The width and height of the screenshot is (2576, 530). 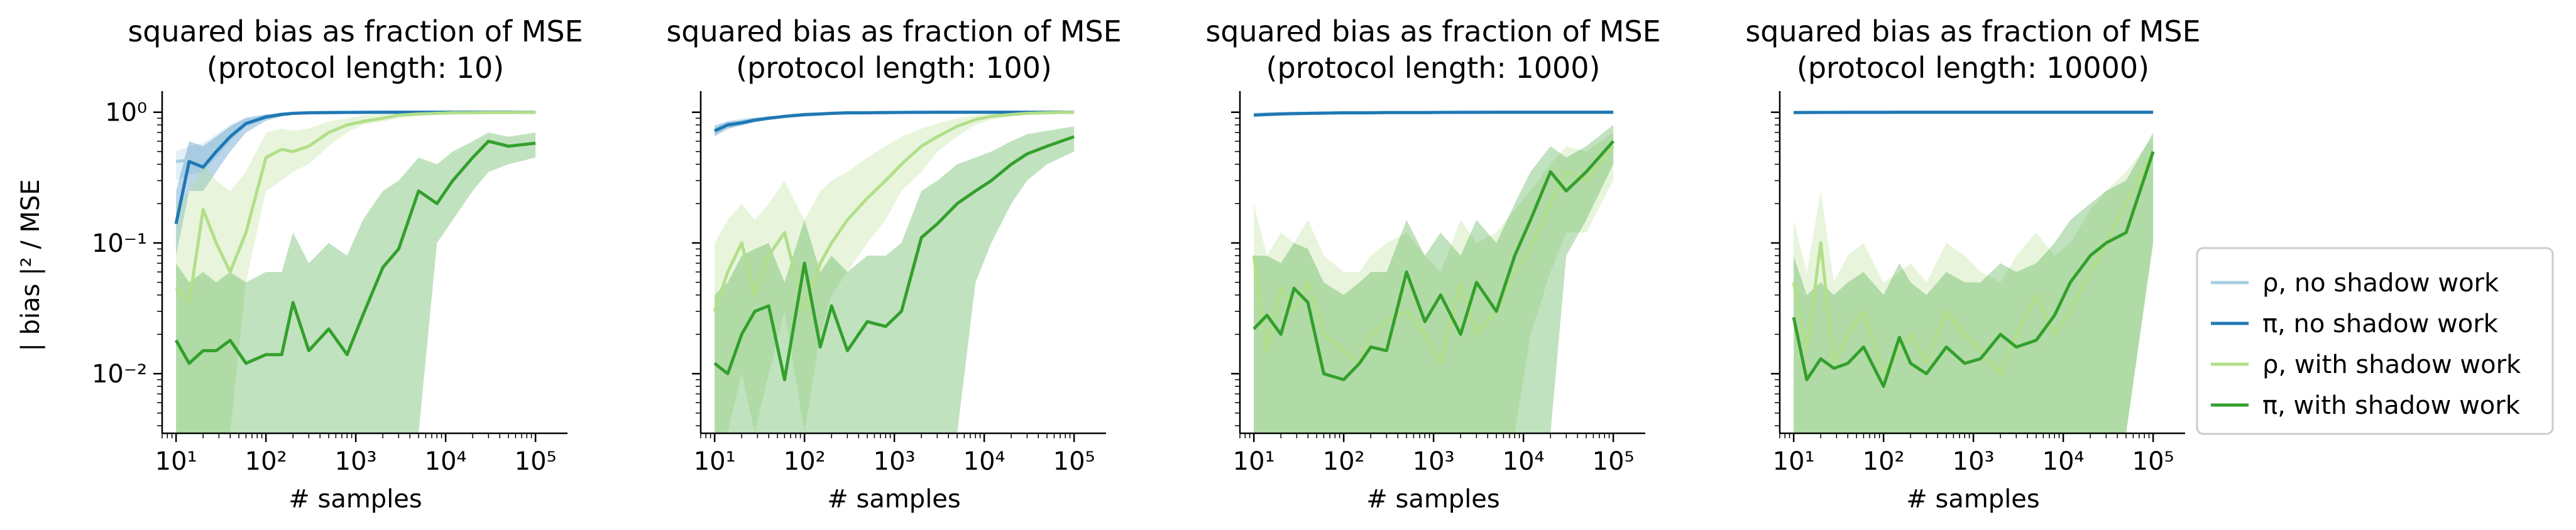 What do you see at coordinates (126, 113) in the screenshot?
I see `y-tick-label: 10⁰` at bounding box center [126, 113].